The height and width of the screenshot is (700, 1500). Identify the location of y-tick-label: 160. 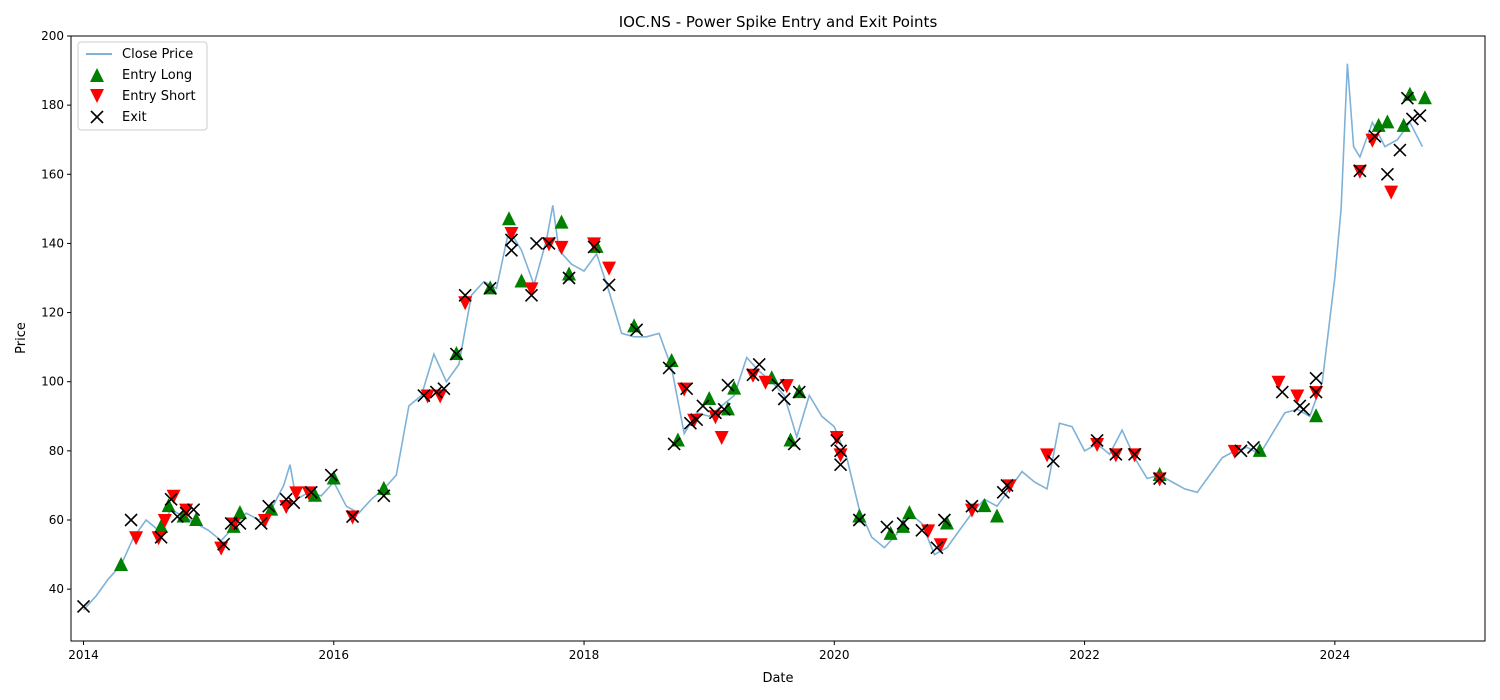
(52, 174).